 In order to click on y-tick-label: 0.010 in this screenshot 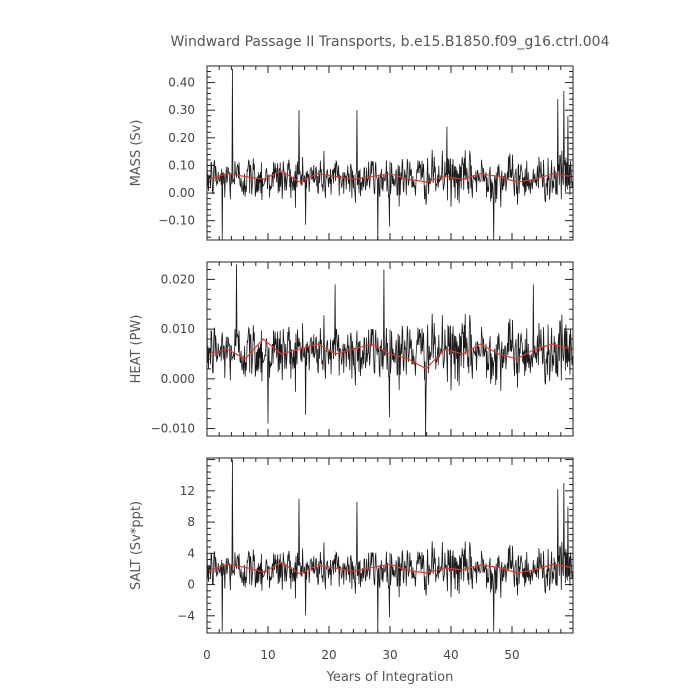, I will do `click(178, 329)`.